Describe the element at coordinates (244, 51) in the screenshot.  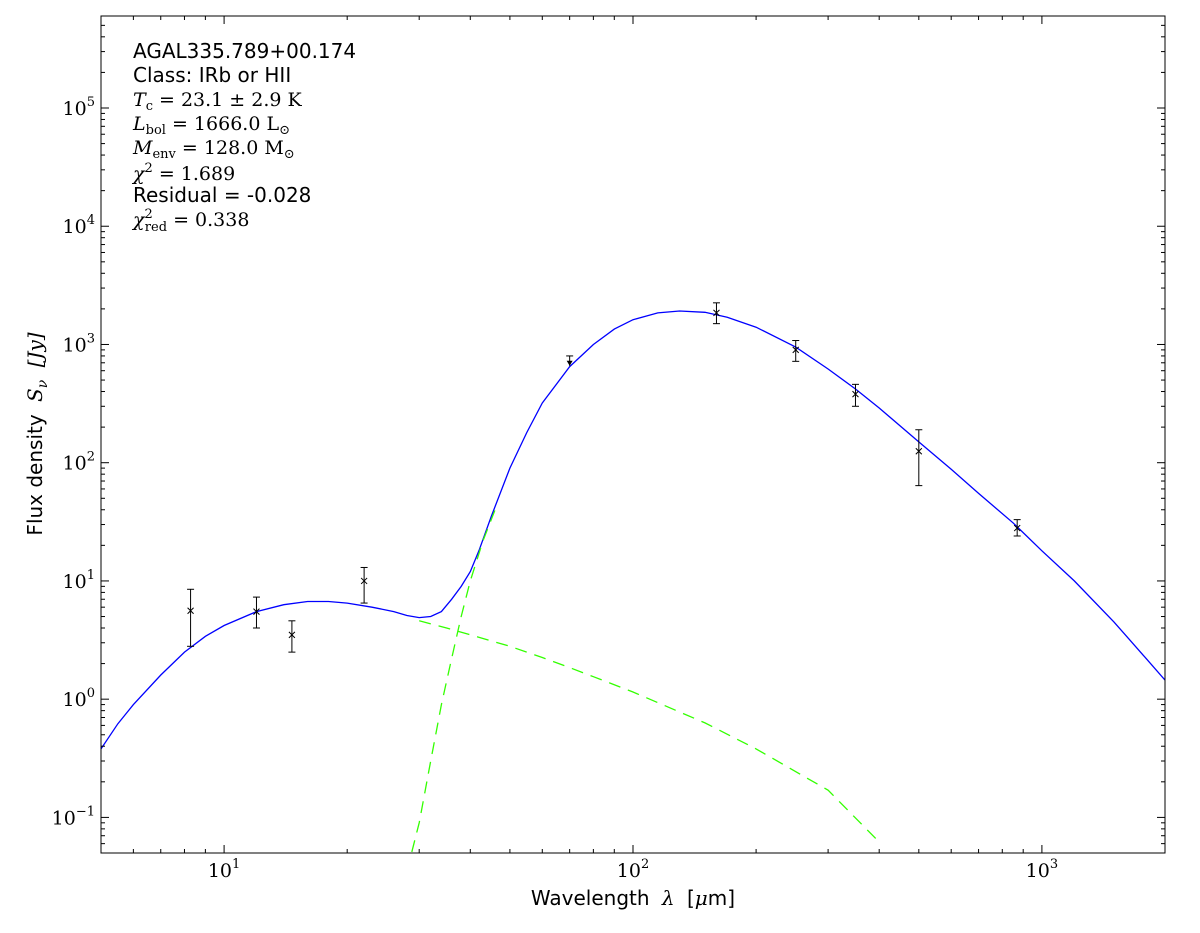
I see `source-name: AGAL335.789+00.174` at that location.